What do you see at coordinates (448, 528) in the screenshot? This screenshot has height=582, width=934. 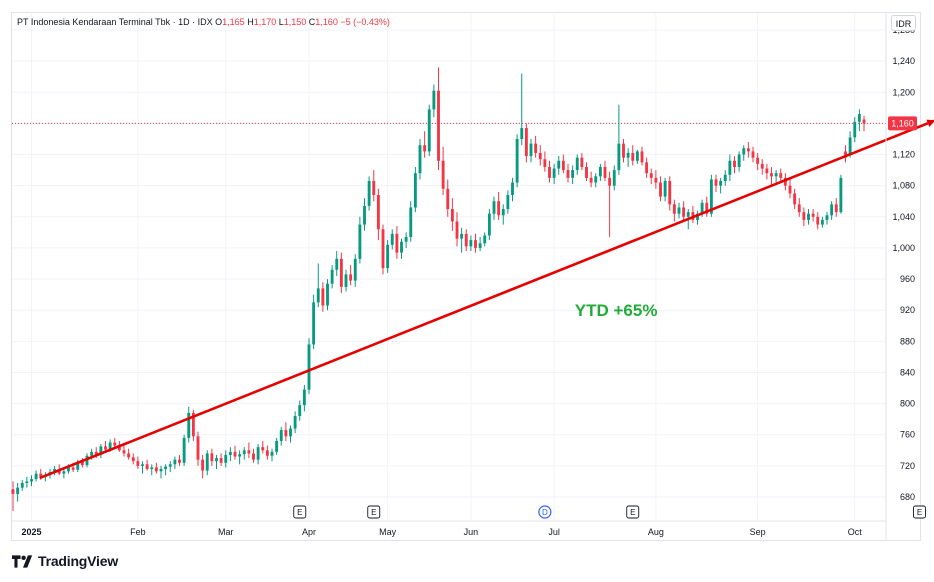 I see `x-axis: 2025 Feb Mar Apr May Jun Jul Aug Sep Oct` at bounding box center [448, 528].